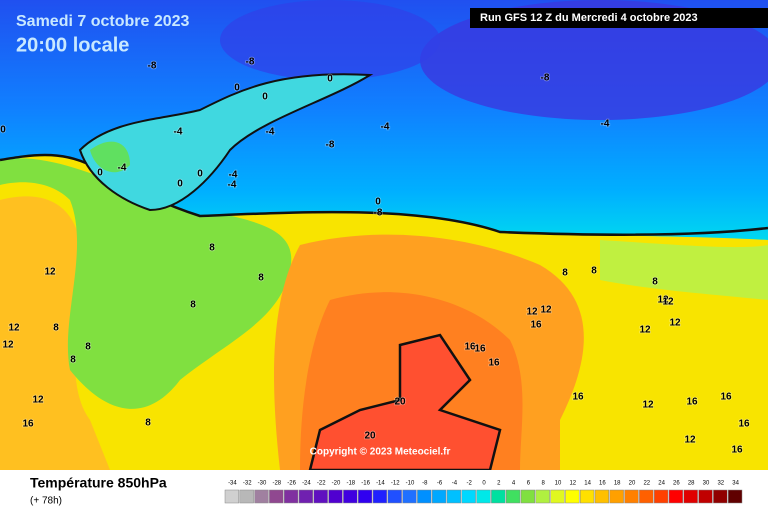 This screenshot has height=512, width=768. Describe the element at coordinates (661, 484) in the screenshot. I see `scale-label: 24` at that location.